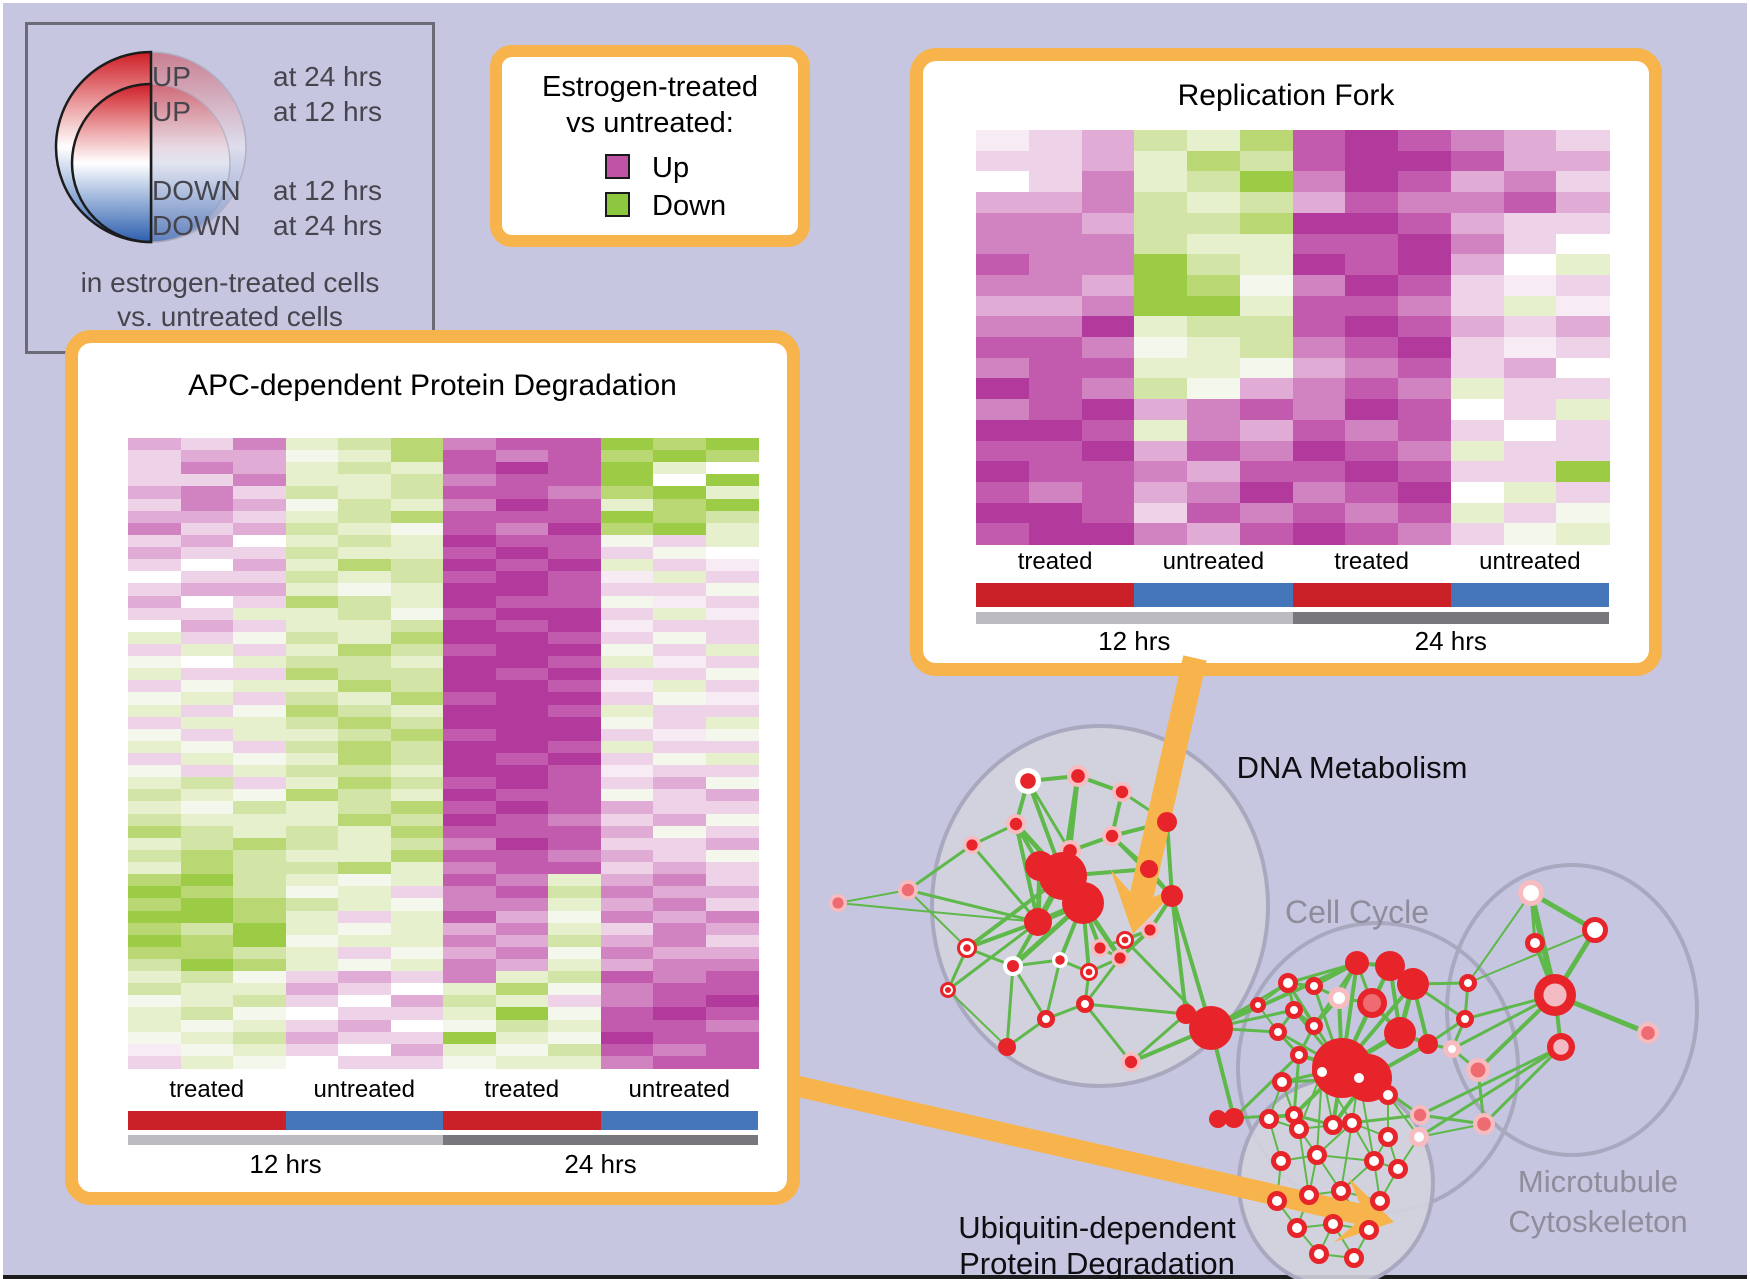 The height and width of the screenshot is (1279, 1750). Describe the element at coordinates (1213, 561) in the screenshot. I see `condition-label-untreated-1: untreated` at that location.